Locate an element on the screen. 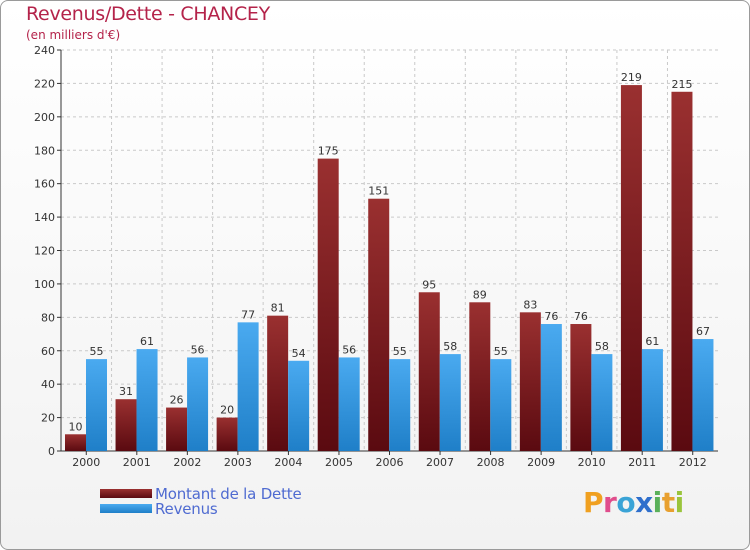 This screenshot has width=750, height=550. logo-letter-3: x is located at coordinates (644, 502).